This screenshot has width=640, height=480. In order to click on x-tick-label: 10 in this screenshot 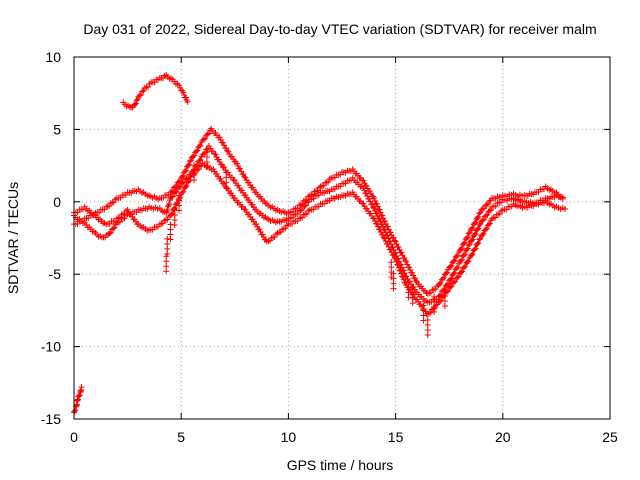, I will do `click(289, 437)`.